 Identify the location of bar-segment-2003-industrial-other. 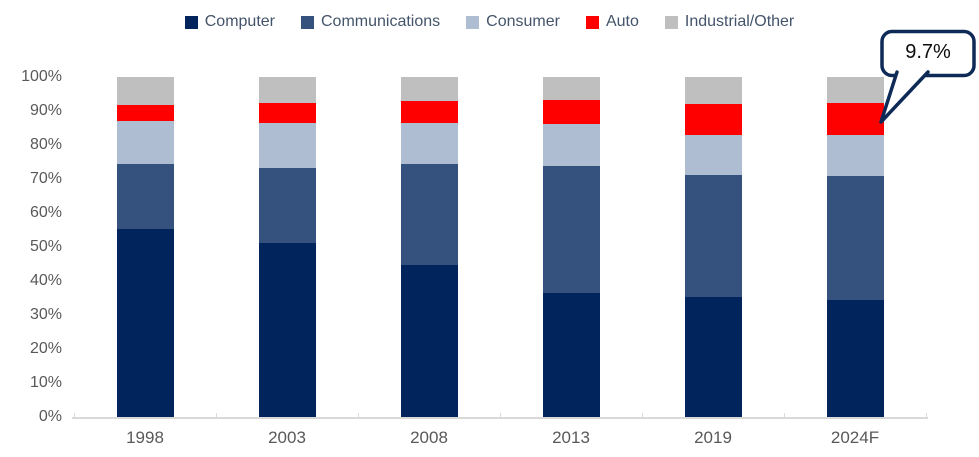
(287, 90).